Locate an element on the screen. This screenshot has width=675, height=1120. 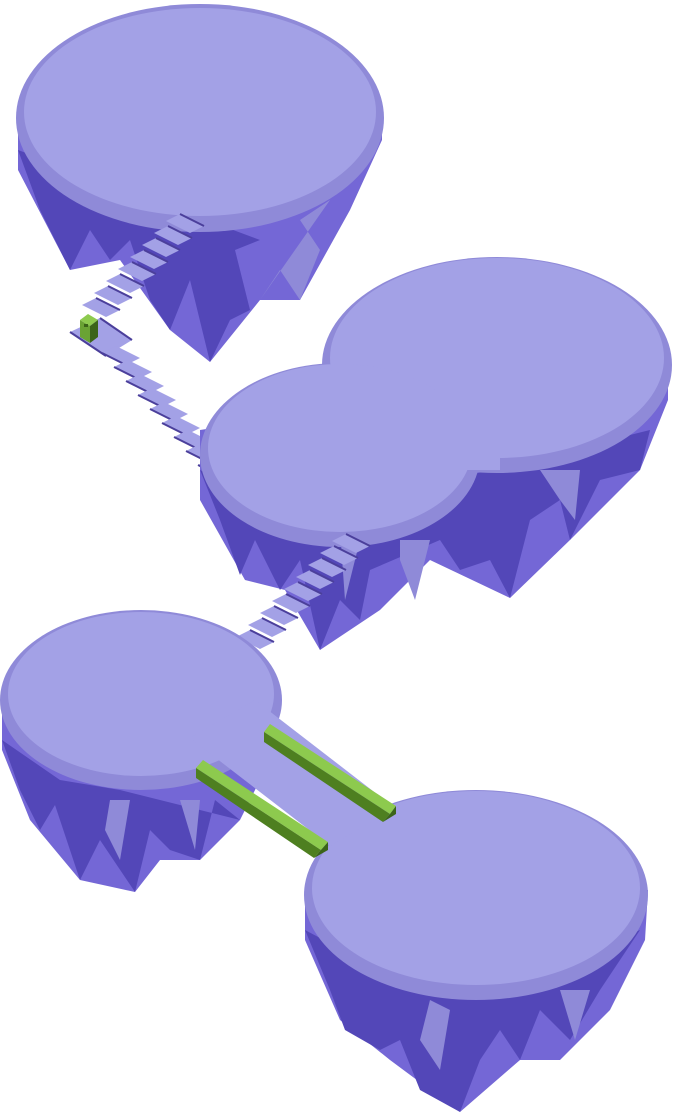
green-bridge-lower is located at coordinates (262, 809).